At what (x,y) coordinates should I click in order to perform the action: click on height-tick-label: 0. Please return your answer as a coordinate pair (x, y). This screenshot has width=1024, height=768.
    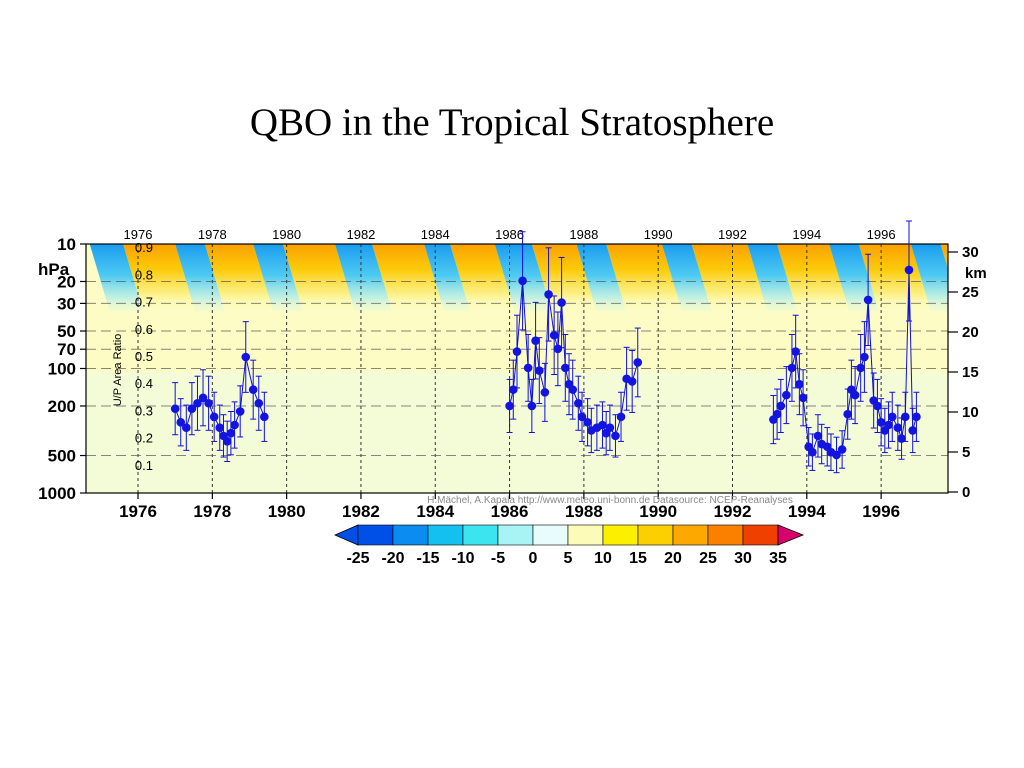
    Looking at the image, I should click on (966, 492).